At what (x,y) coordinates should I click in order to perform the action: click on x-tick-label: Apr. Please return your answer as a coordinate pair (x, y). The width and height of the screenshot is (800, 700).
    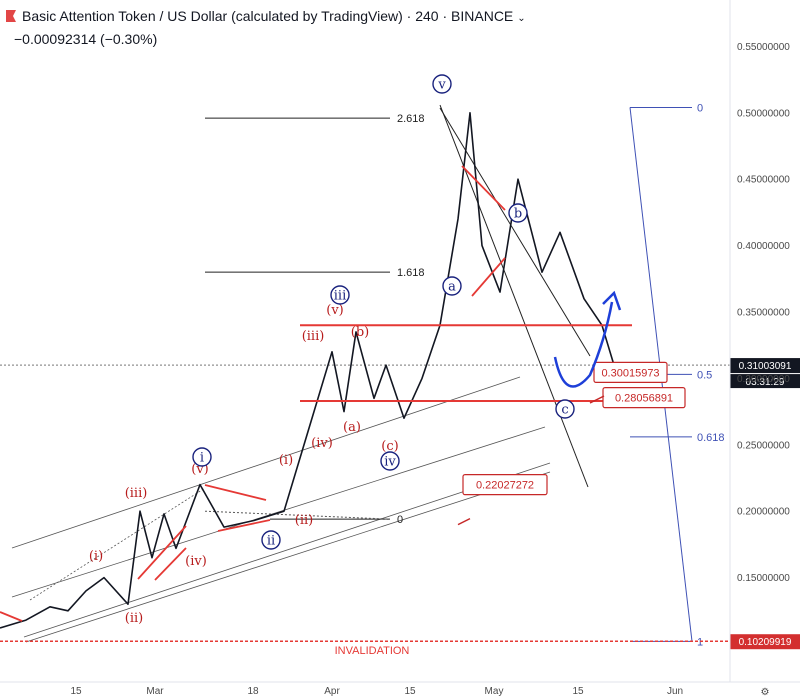
    Looking at the image, I should click on (332, 691).